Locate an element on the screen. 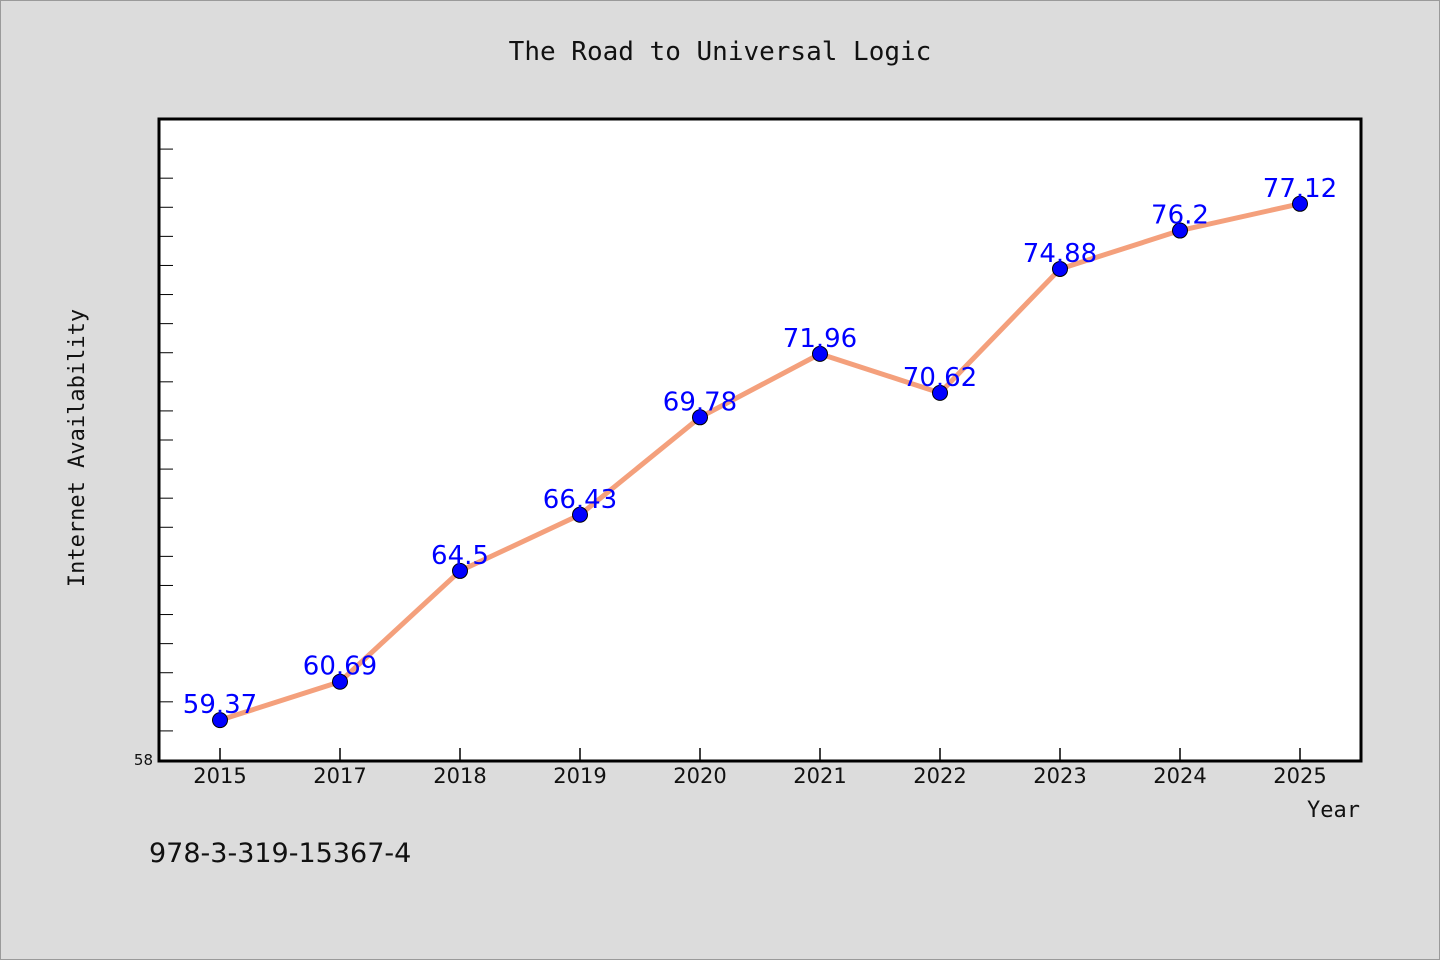 The height and width of the screenshot is (960, 1440). y-tick-label: 58 is located at coordinates (143, 760).